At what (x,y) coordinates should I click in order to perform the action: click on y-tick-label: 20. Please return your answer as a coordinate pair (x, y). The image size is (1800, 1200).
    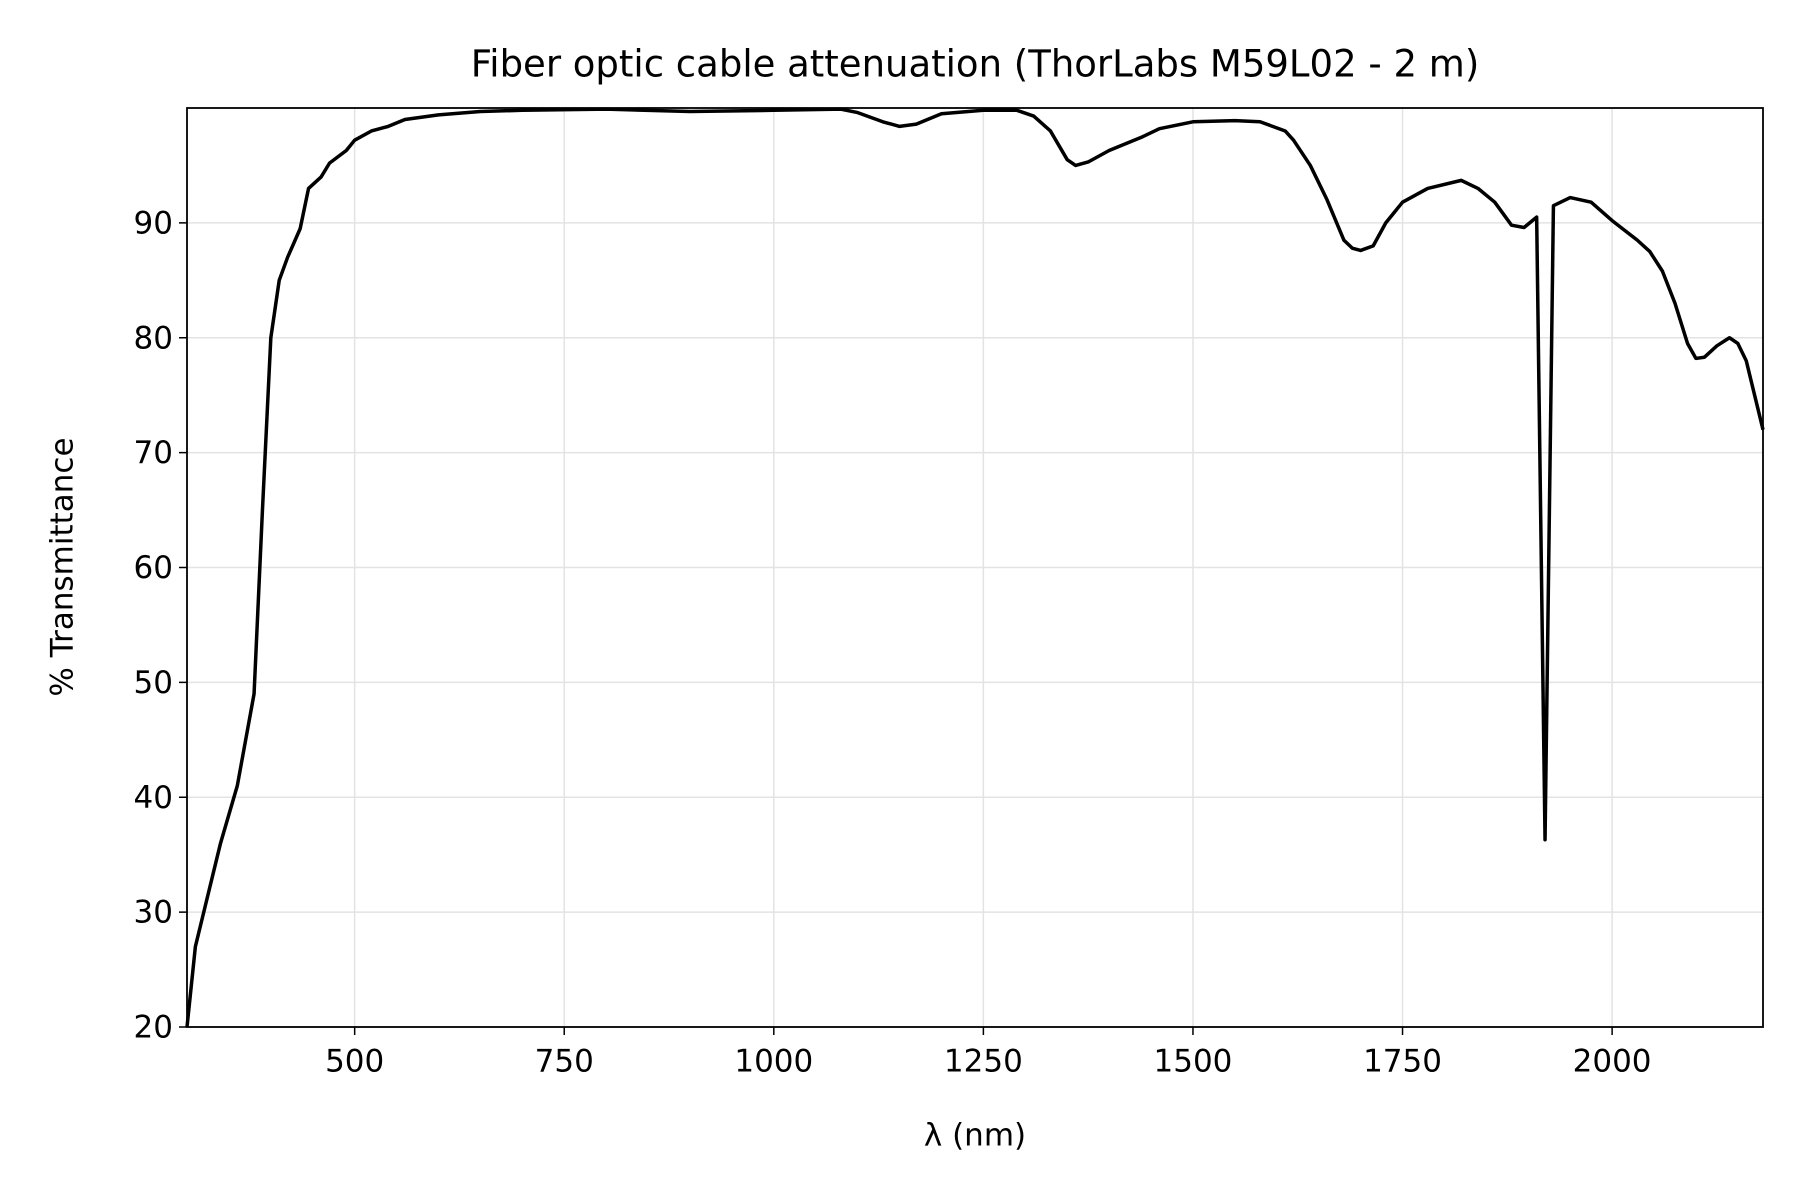
    Looking at the image, I should click on (153, 1028).